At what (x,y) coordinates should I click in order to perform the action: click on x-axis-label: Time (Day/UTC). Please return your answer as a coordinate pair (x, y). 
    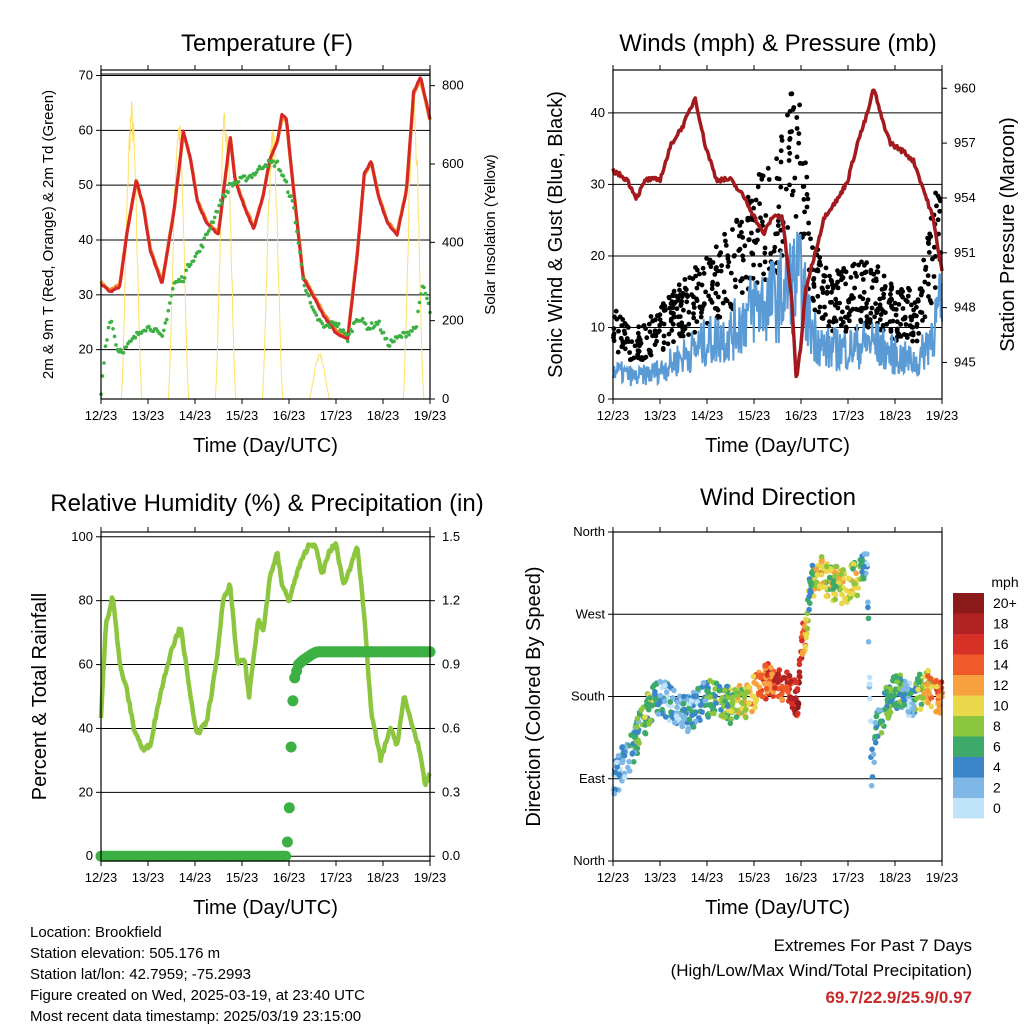
    Looking at the image, I should click on (265, 446).